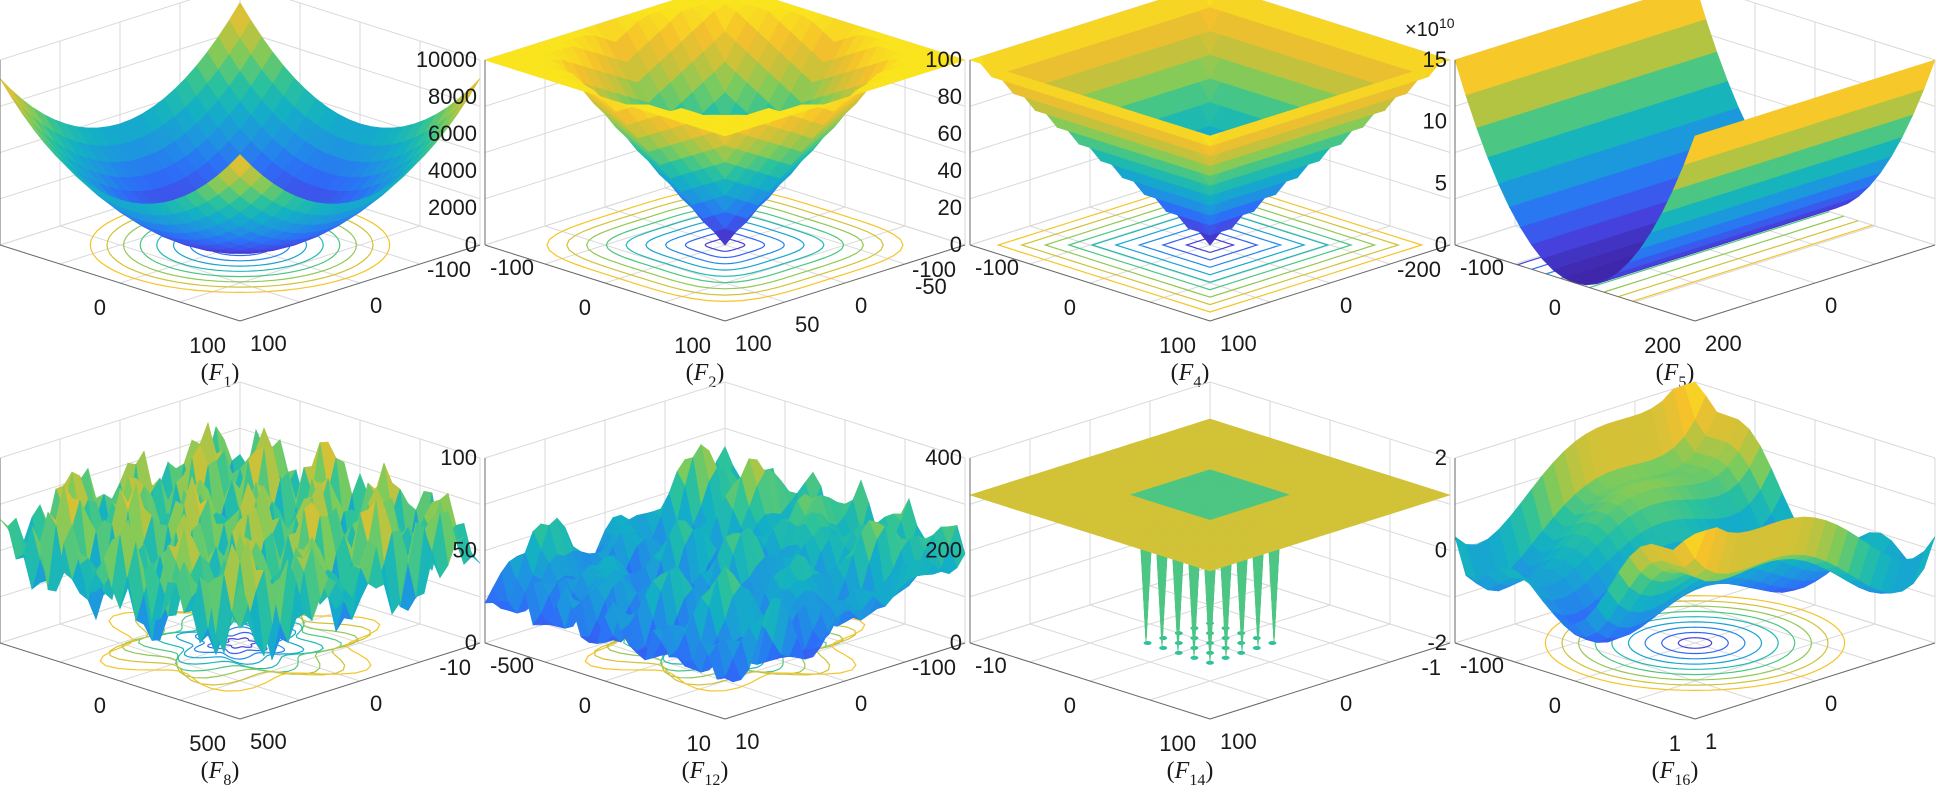 The image size is (1940, 797). Describe the element at coordinates (240, 541) in the screenshot. I see `f8-surface` at that location.